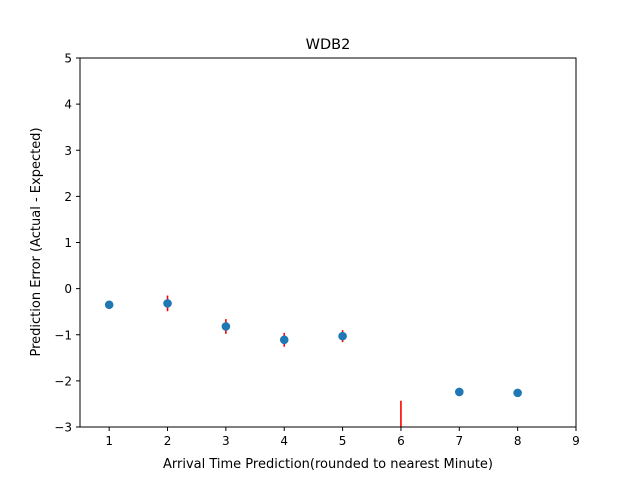  I want to click on y-tick-label: −2, so click(63, 381).